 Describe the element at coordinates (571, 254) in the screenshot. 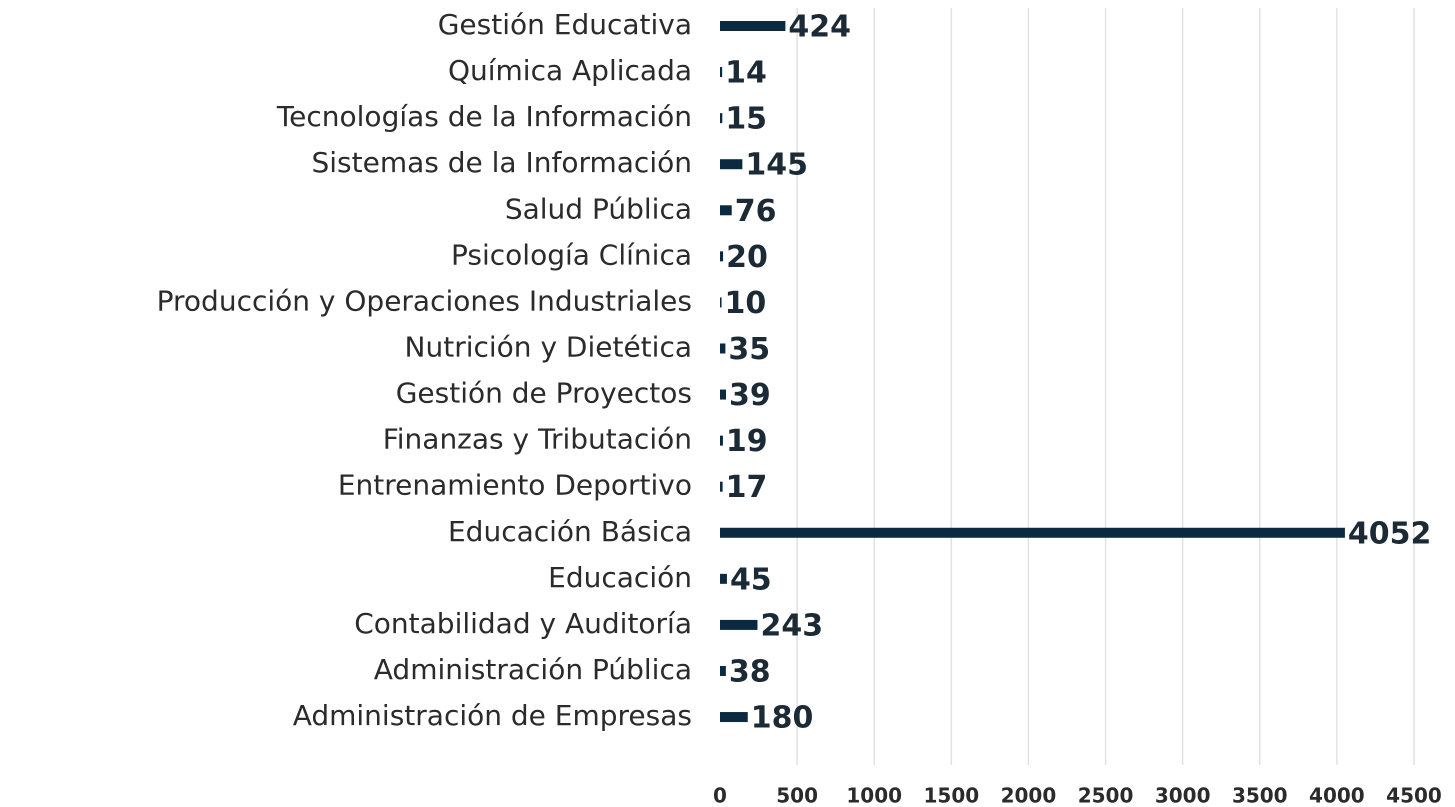

I see `y-tick-label: Psicología Clínica` at that location.